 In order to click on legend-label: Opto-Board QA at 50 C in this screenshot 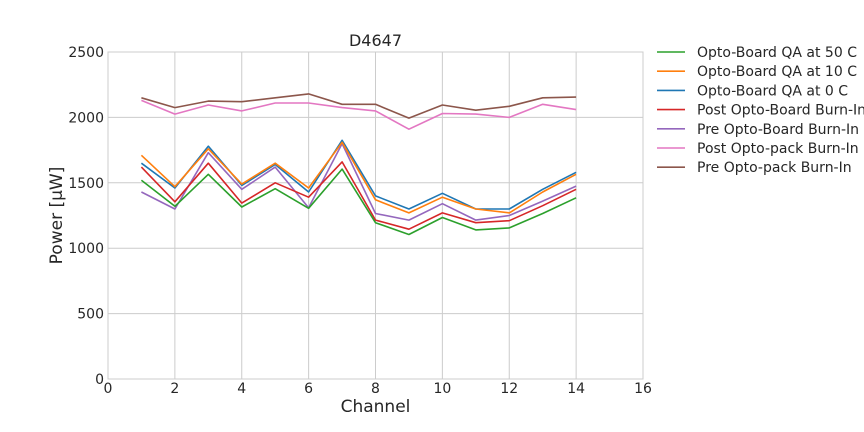, I will do `click(777, 53)`.